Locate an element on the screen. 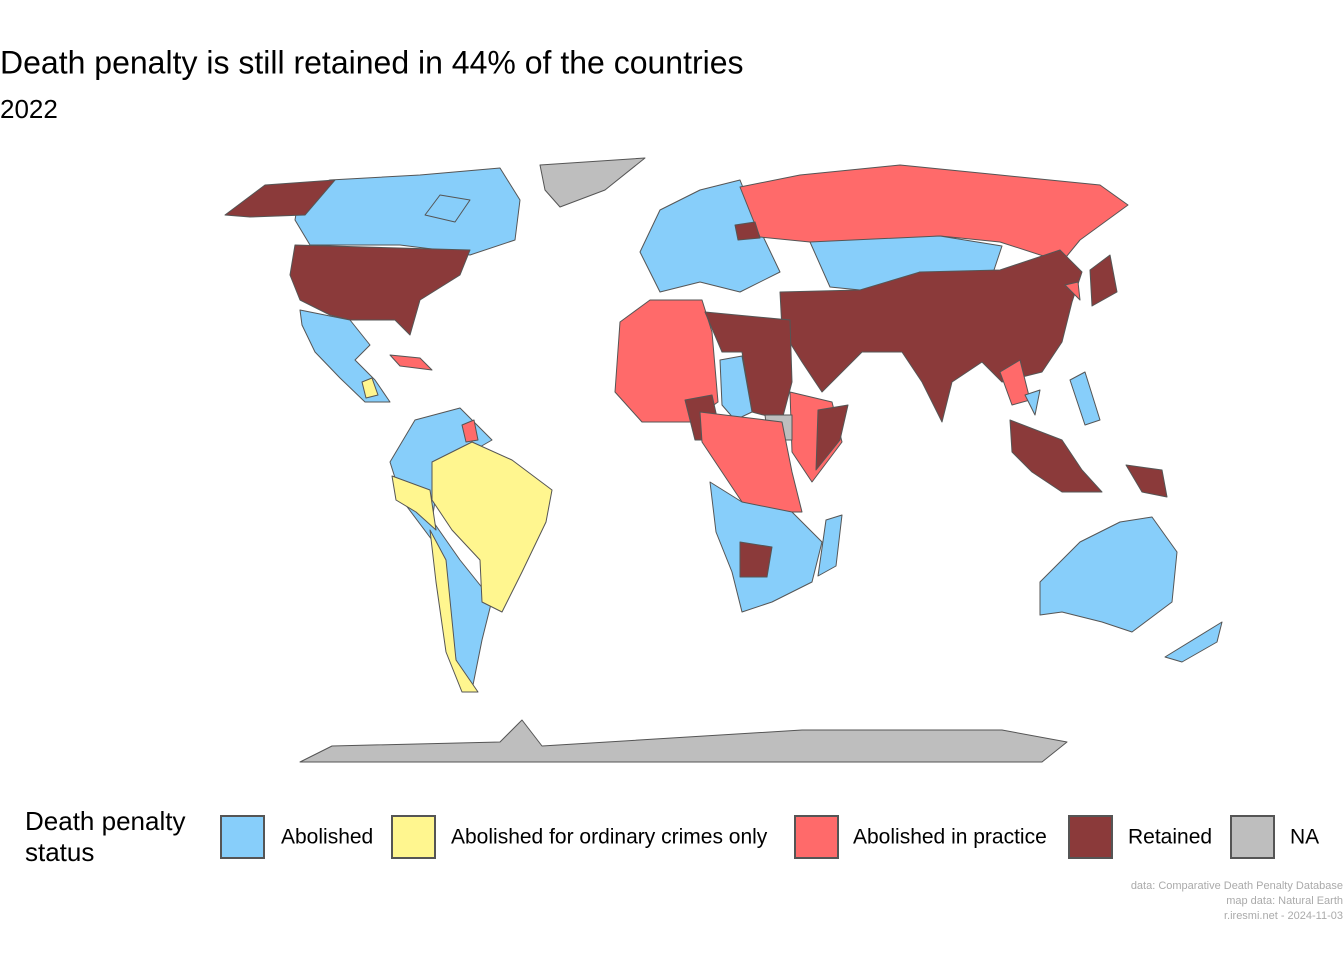 Image resolution: width=1344 pixels, height=960 pixels. subtitle: 2022 is located at coordinates (29, 109).